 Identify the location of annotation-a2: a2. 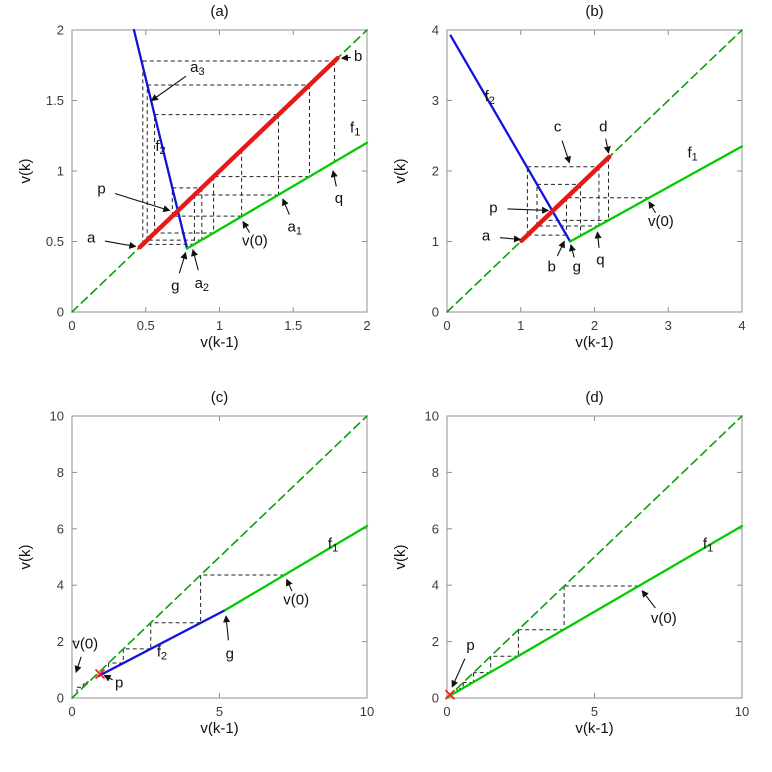
(202, 284).